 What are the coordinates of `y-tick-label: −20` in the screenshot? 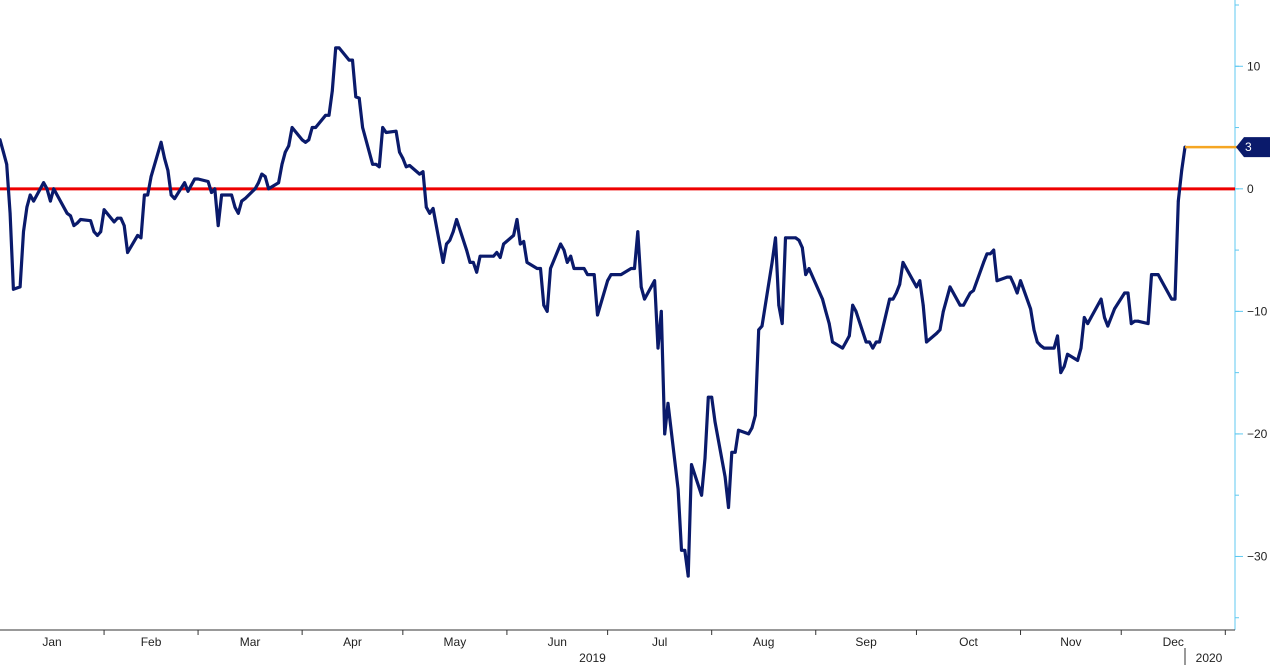 It's located at (1257, 434).